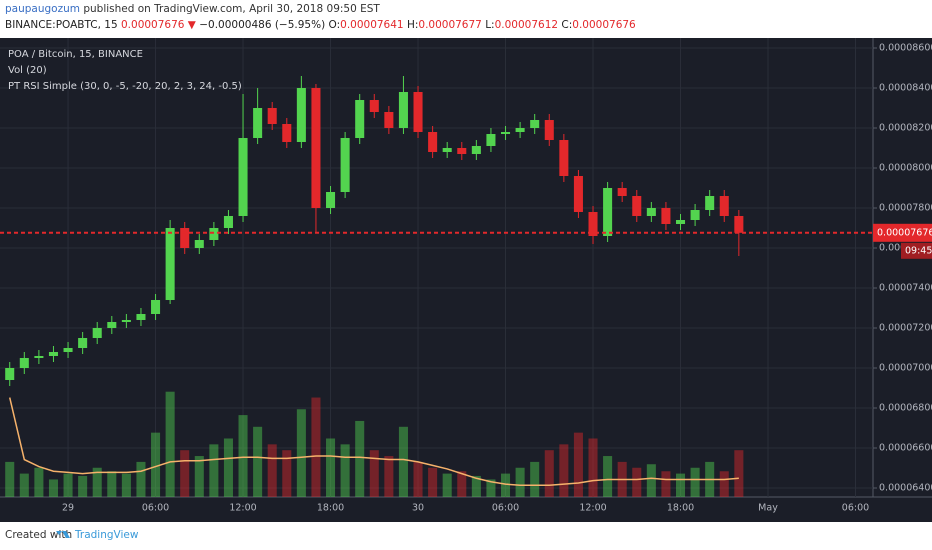 Image resolution: width=932 pixels, height=550 pixels. I want to click on y-tick-label: 0.00006600, so click(905, 448).